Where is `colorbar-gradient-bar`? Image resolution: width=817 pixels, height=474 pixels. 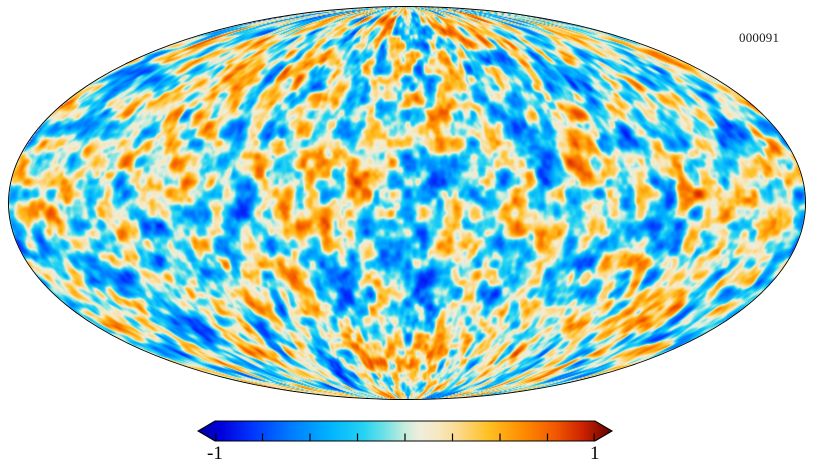 colorbar-gradient-bar is located at coordinates (405, 431).